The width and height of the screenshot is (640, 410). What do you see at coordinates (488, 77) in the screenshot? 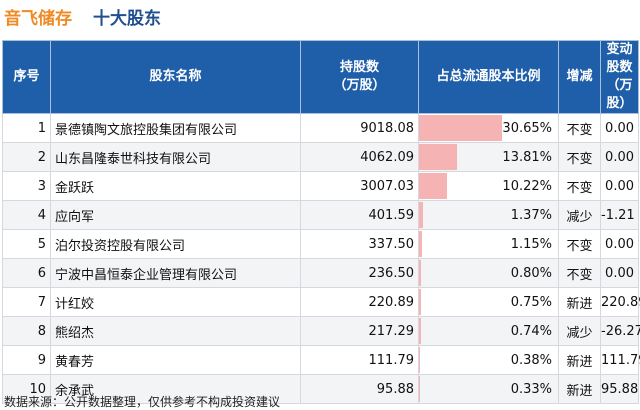
I see `column-header-ratio: 占总流通股本比例` at bounding box center [488, 77].